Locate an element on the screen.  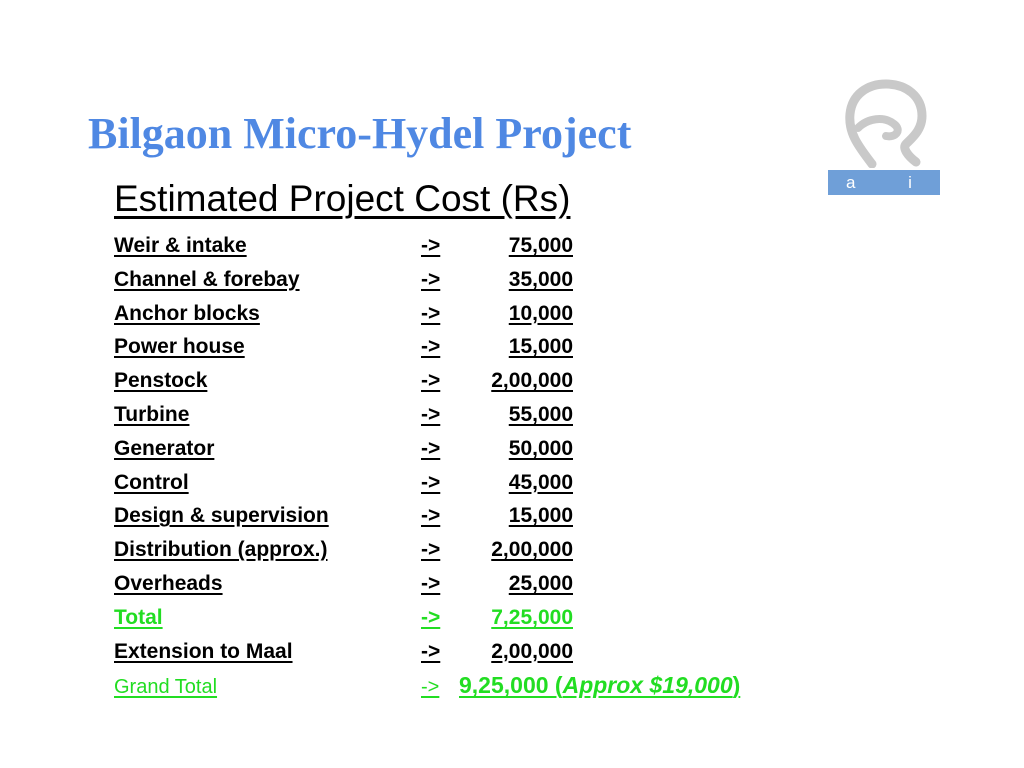
cost-row-overheads: Overheads -> 25,000 is located at coordinates (427, 587).